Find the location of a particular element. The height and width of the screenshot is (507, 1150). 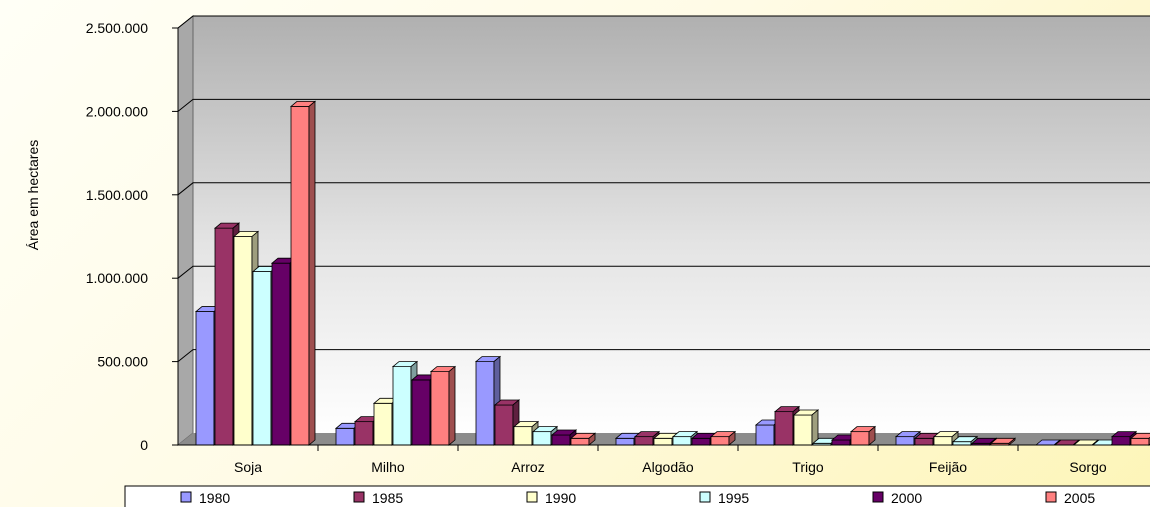

legend-label: 1990 is located at coordinates (560, 498).